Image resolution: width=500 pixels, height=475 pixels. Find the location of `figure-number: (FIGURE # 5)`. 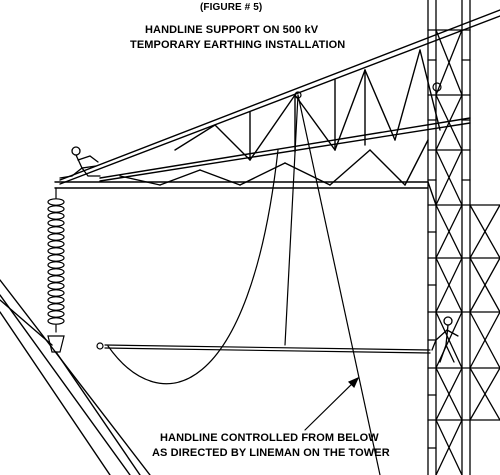

figure-number: (FIGURE # 5) is located at coordinates (231, 7).